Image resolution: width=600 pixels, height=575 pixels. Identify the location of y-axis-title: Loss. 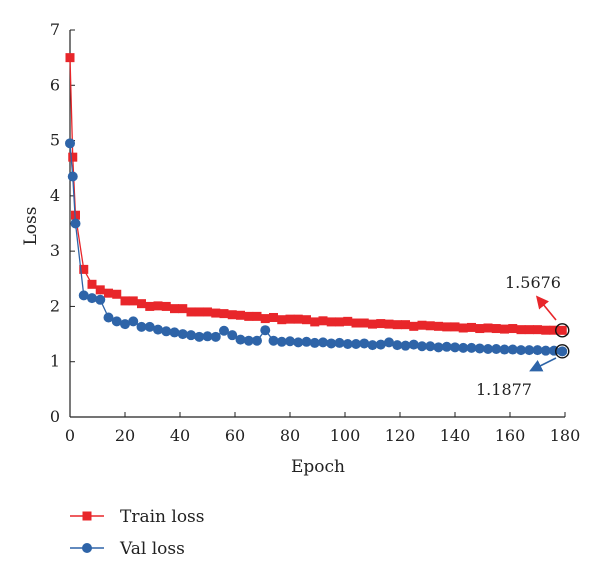
(31, 226).